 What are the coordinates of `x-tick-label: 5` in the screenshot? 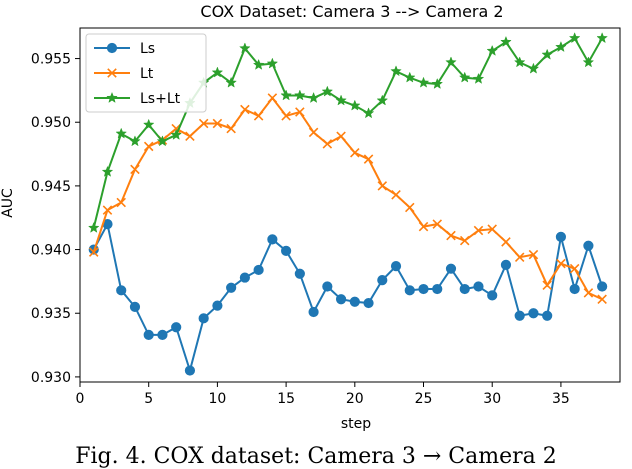 It's located at (148, 399).